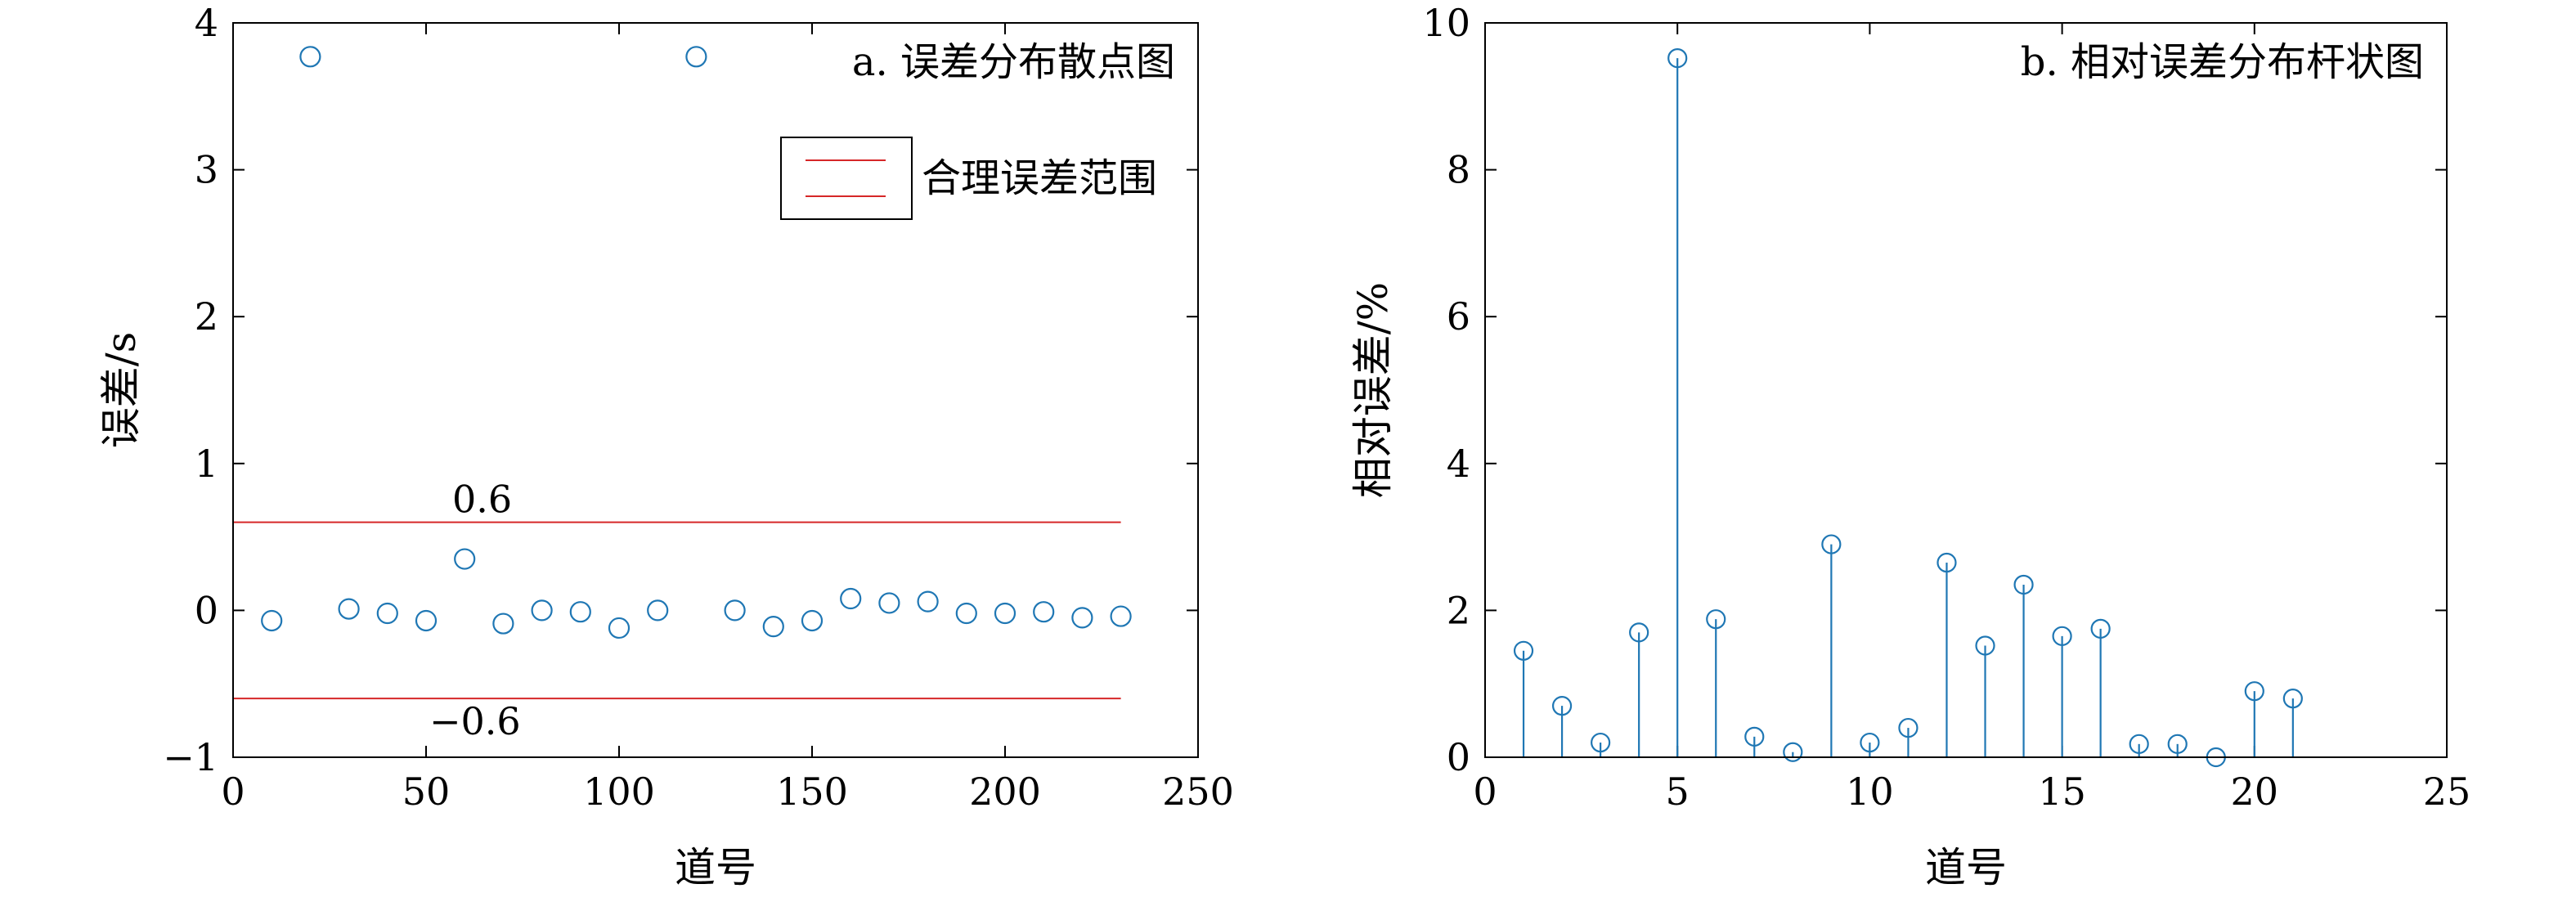 This screenshot has width=2576, height=902. Describe the element at coordinates (1039, 178) in the screenshot. I see `legend-label: 合理误差范围` at that location.